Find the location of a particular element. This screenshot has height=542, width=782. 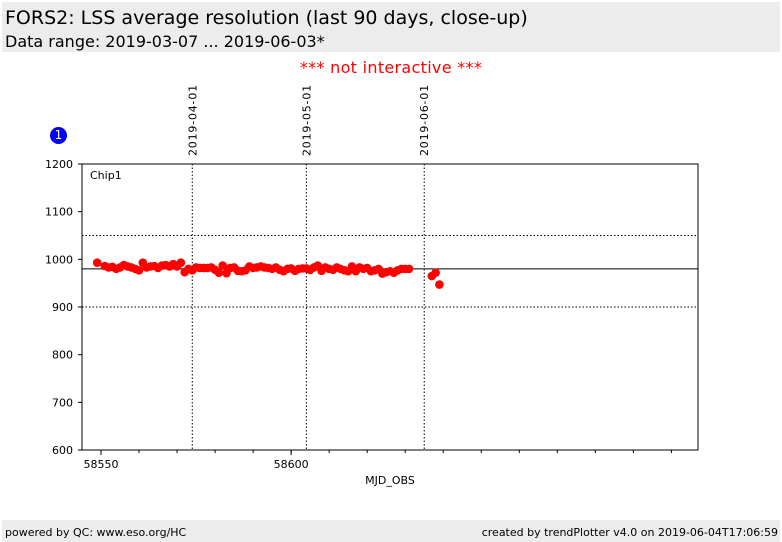

y-tick-label: 1100 is located at coordinates (59, 212).